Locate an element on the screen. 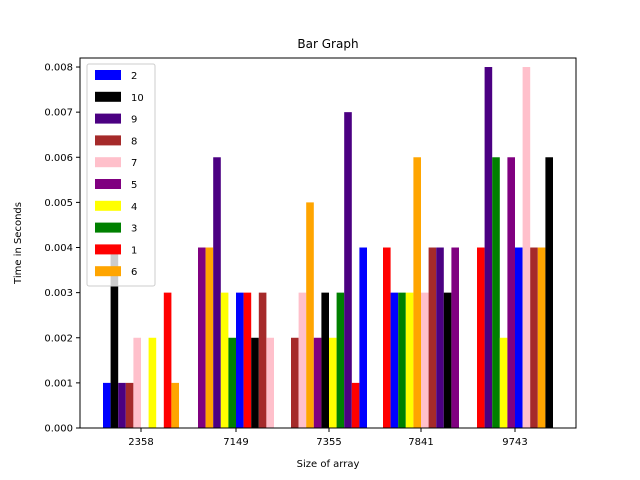  legend: 2 10 9 8 7 5 4 3 1 6 is located at coordinates (121, 175).